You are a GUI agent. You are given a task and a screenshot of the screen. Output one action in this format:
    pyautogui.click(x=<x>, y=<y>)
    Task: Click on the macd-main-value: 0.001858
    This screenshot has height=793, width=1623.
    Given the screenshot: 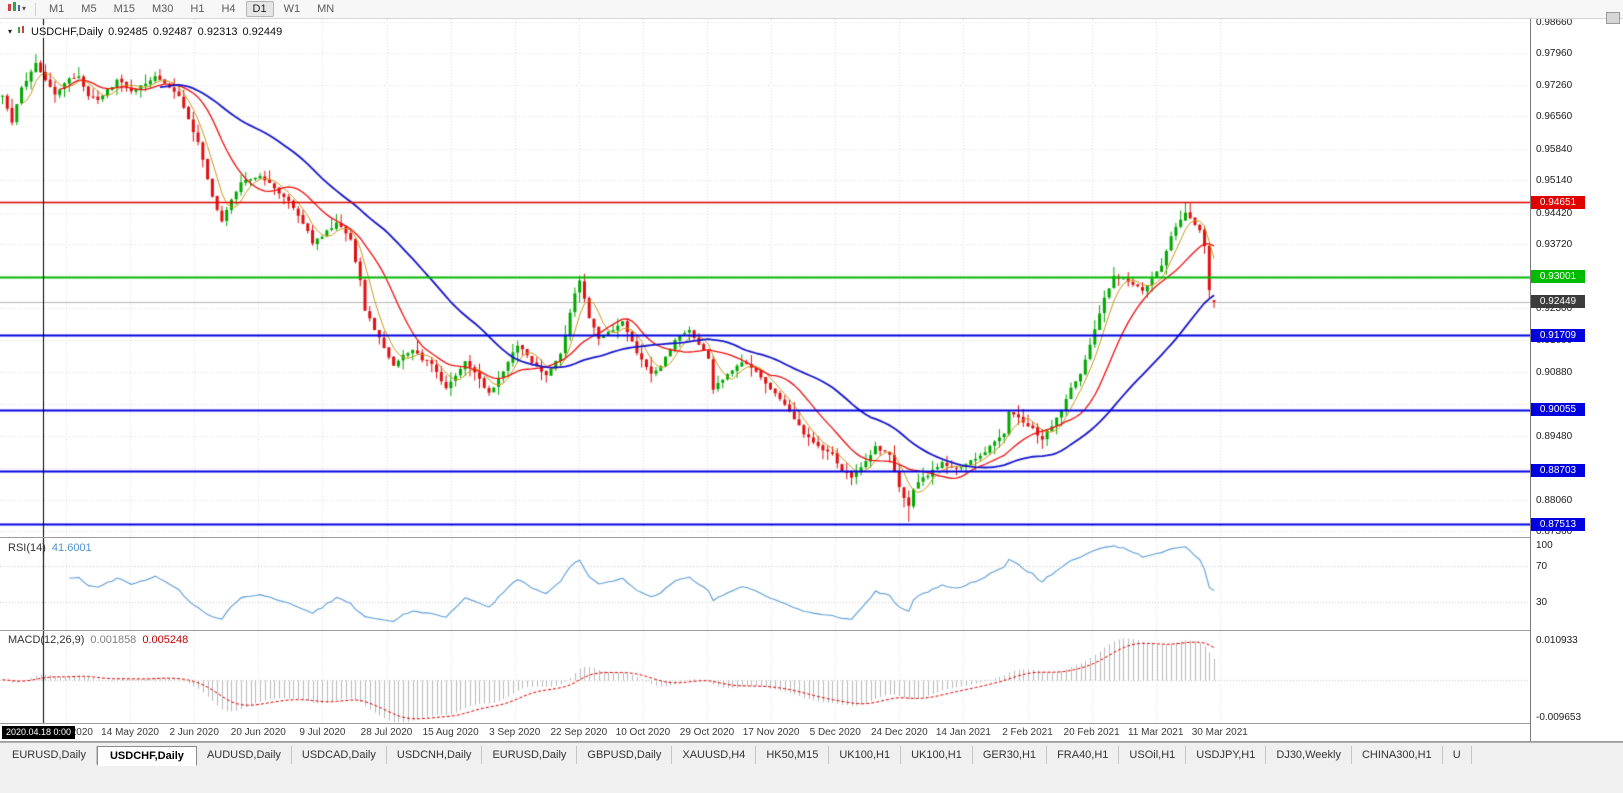 What is the action you would take?
    pyautogui.click(x=113, y=640)
    